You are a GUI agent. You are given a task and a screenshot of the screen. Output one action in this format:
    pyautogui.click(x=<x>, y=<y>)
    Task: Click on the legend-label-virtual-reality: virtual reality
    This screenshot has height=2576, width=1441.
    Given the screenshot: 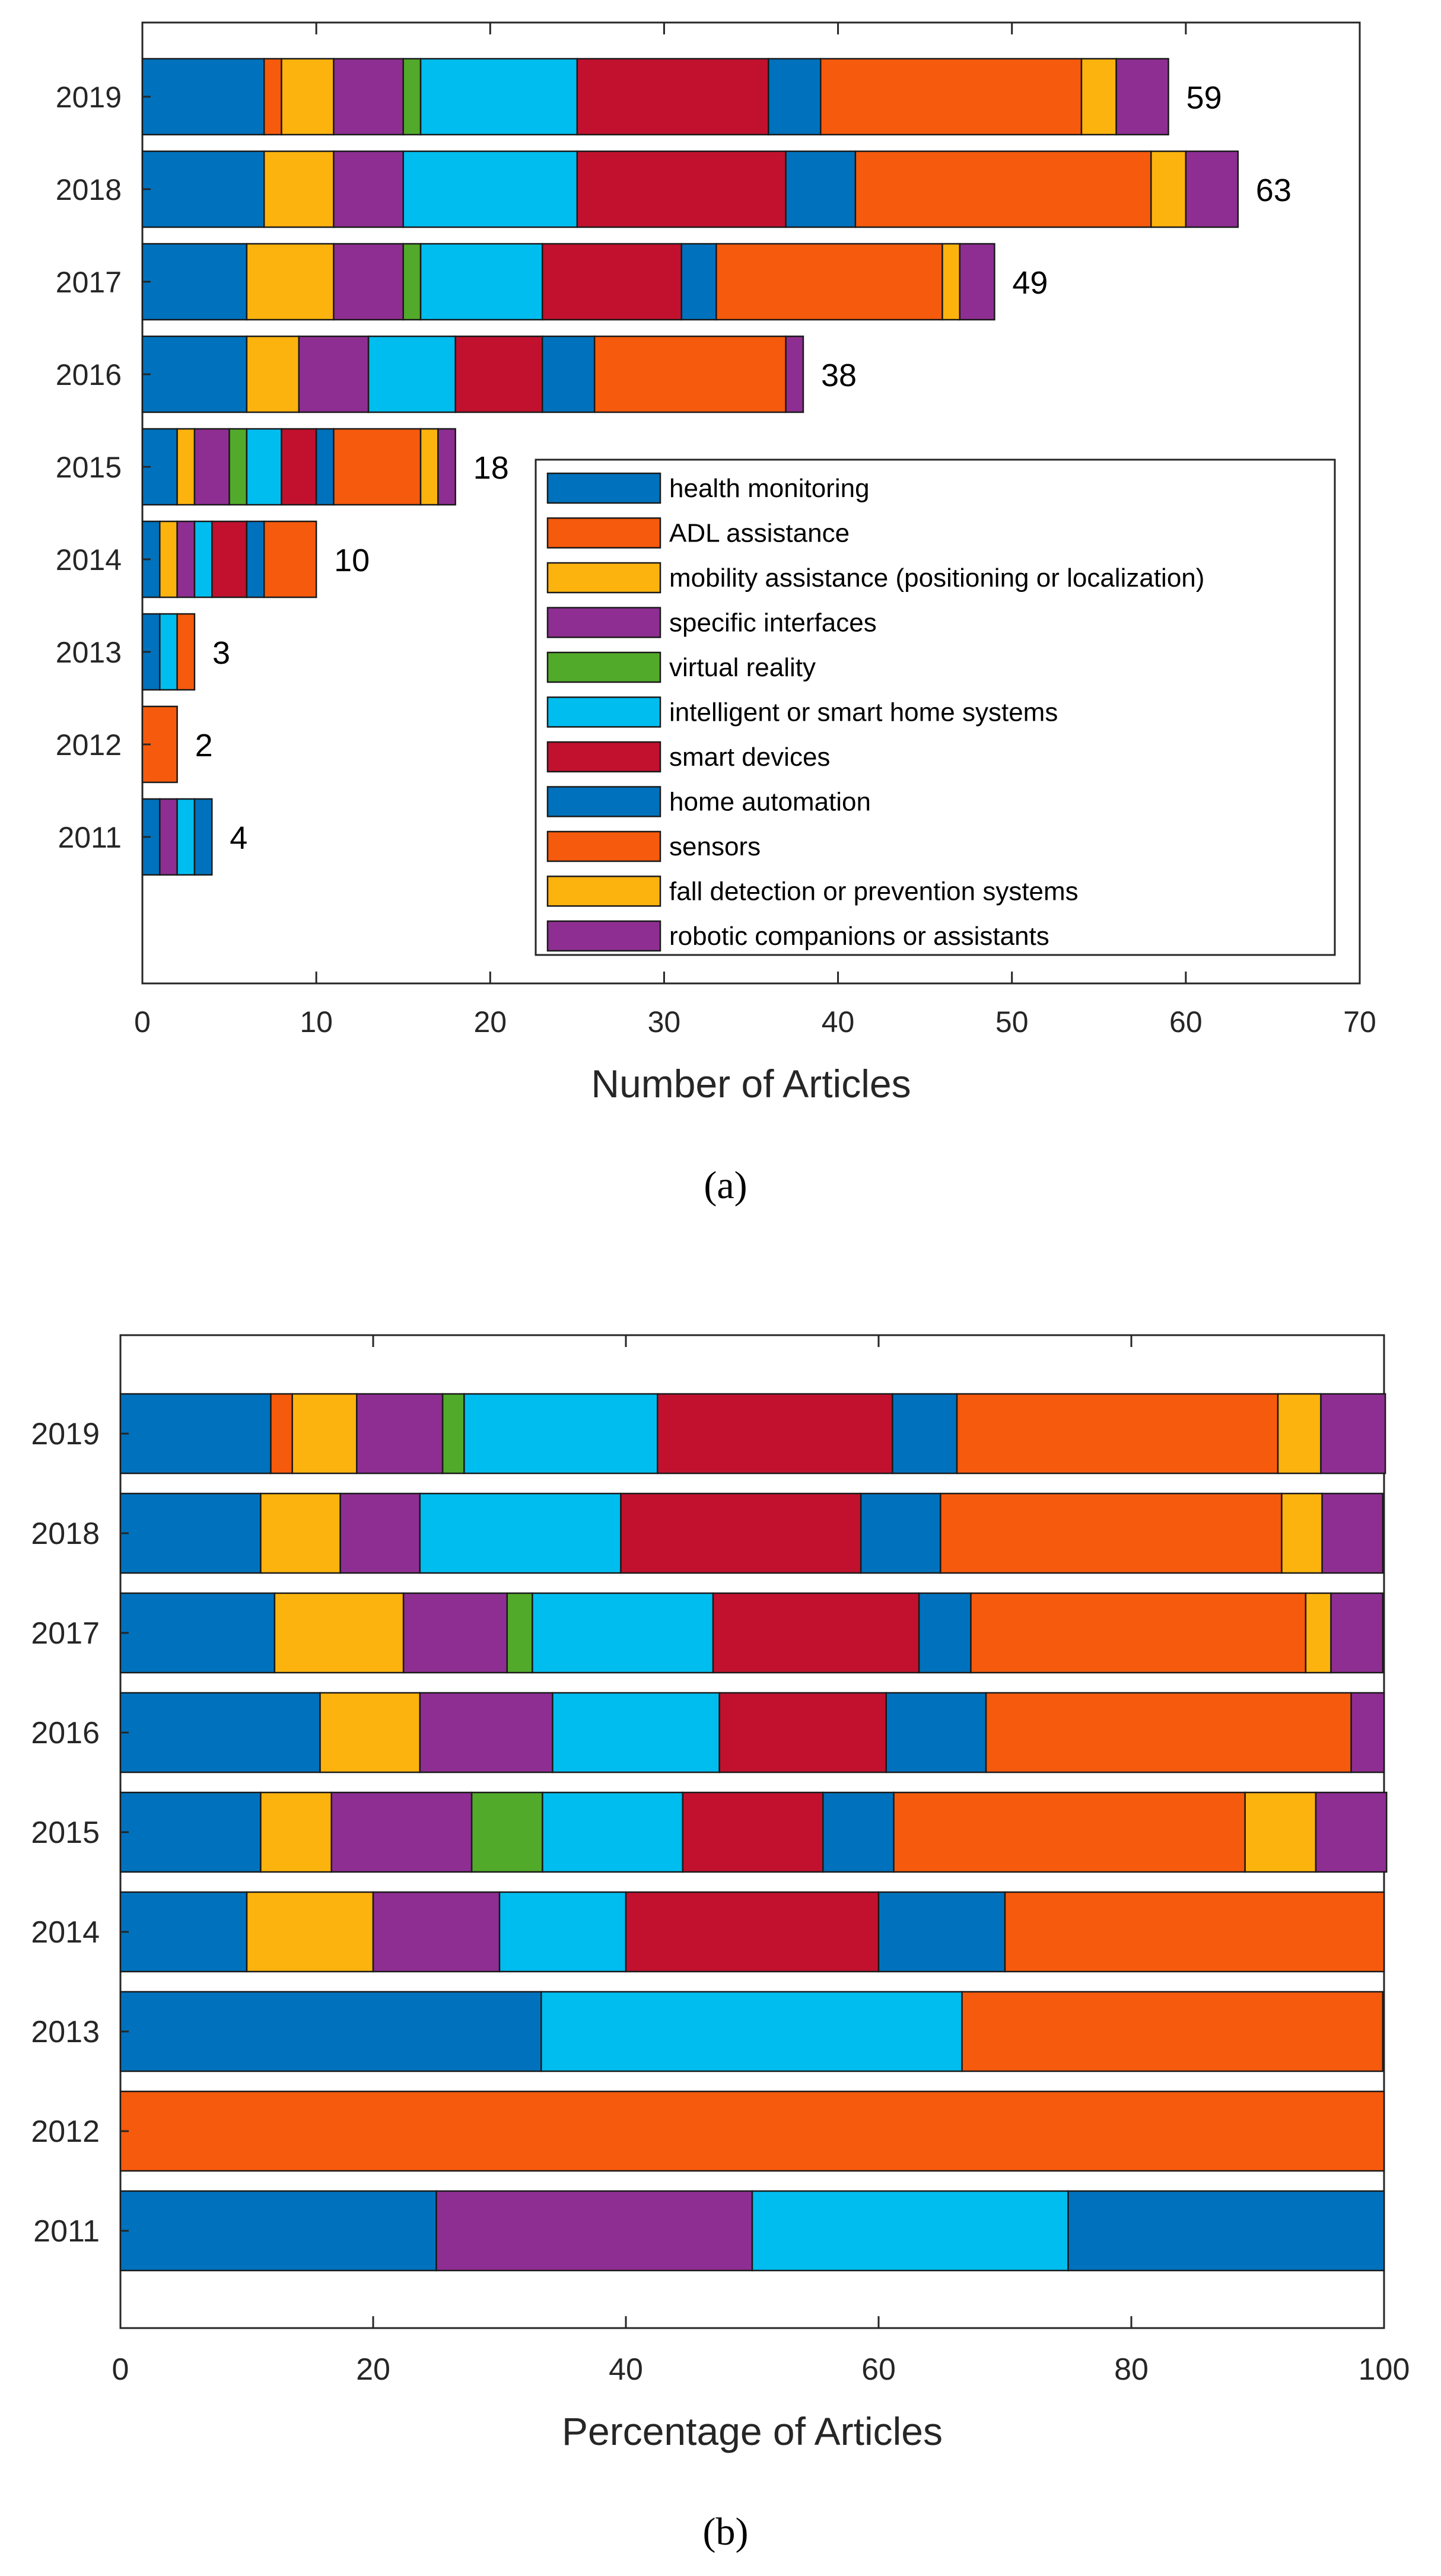 What is the action you would take?
    pyautogui.click(x=742, y=667)
    